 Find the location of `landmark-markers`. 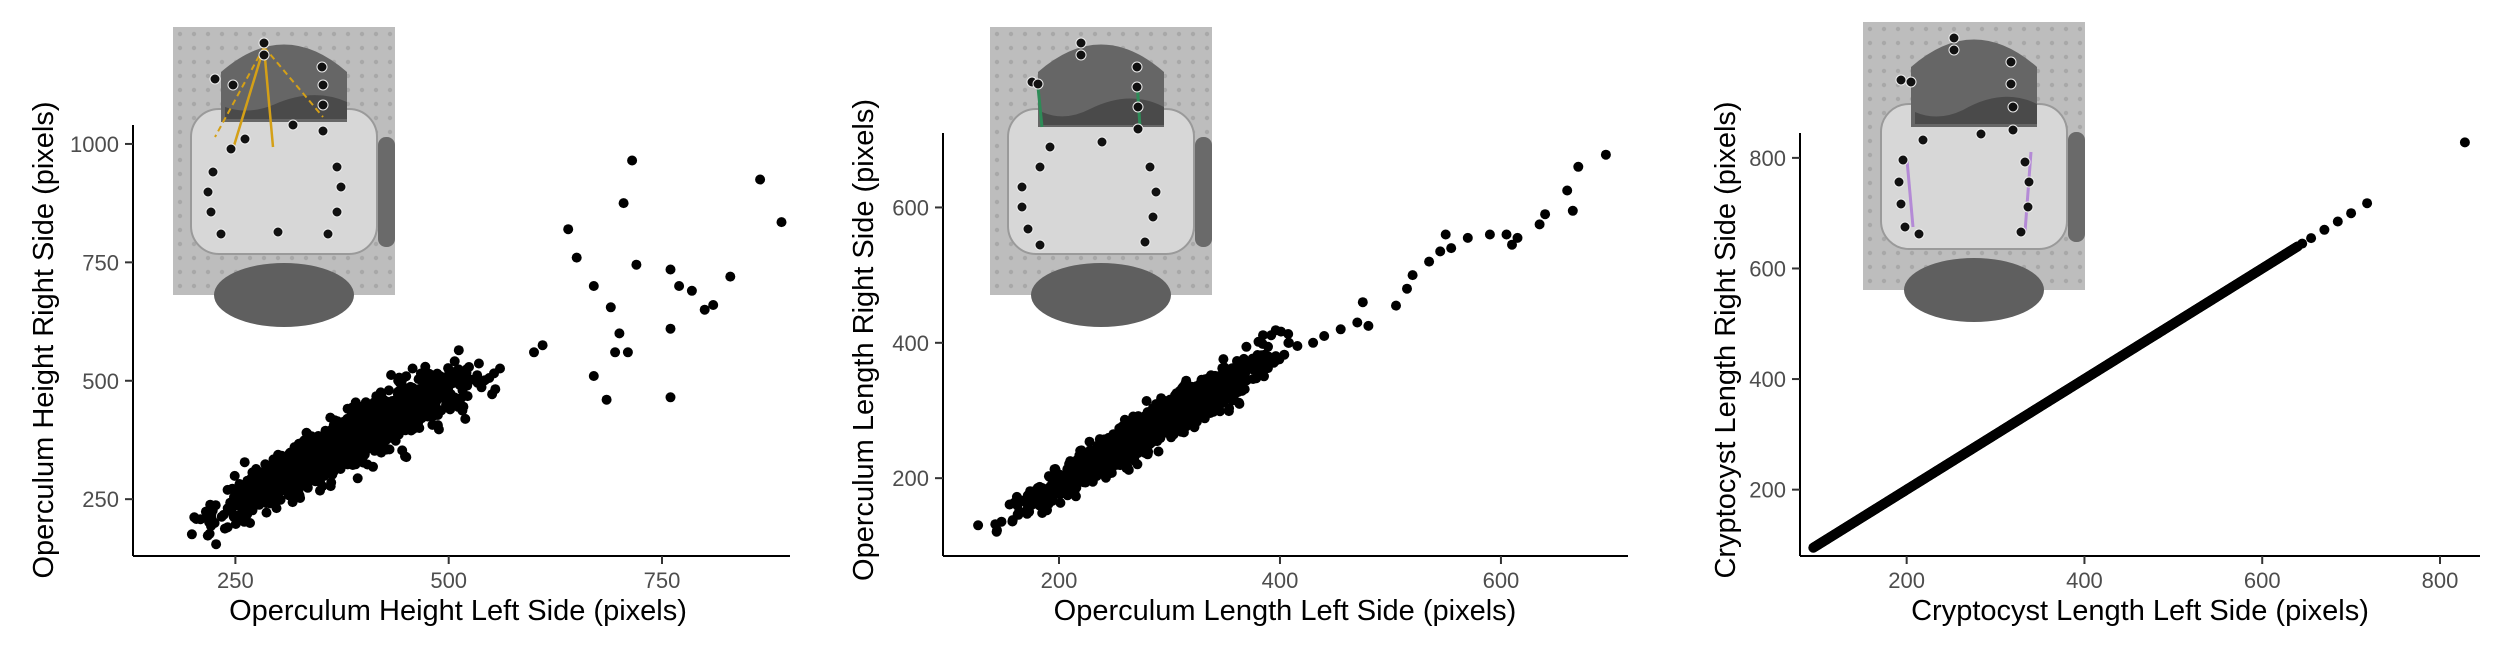

landmark-markers is located at coordinates (274, 138).